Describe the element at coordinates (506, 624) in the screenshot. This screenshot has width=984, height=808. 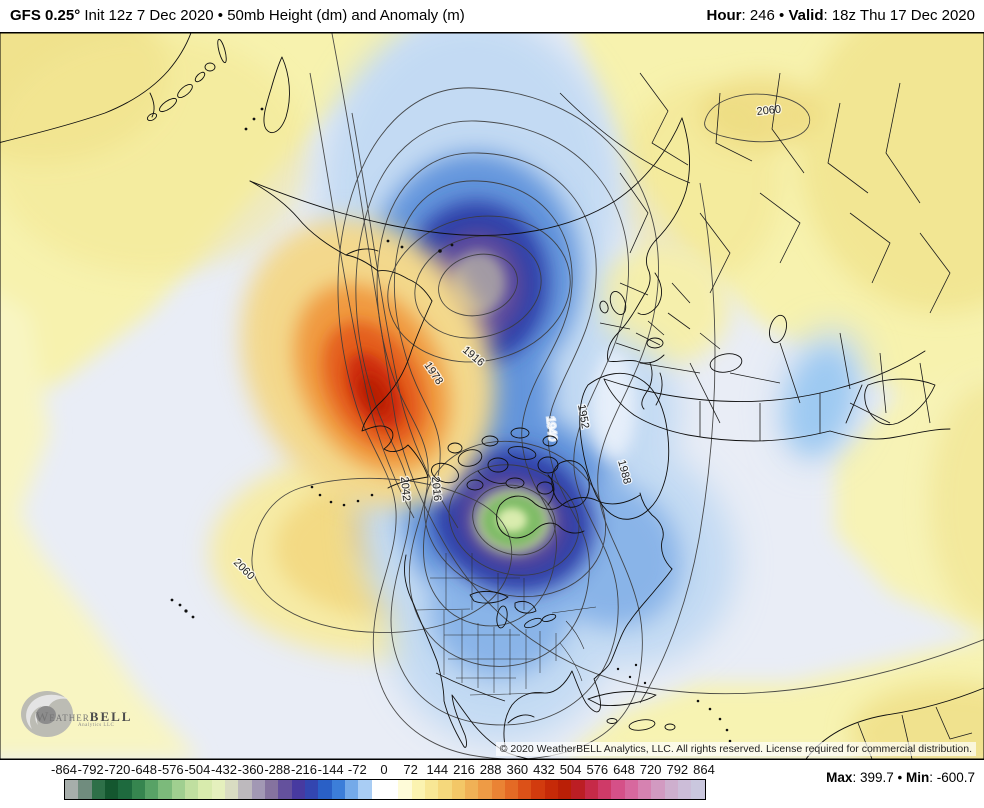
I see `state-borders` at that location.